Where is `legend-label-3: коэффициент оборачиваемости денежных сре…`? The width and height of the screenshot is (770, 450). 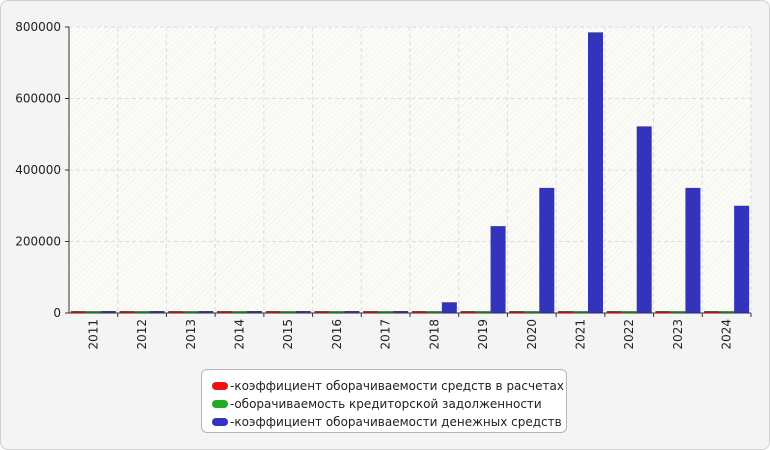
legend-label-3: коэффициент оборачиваемости денежных сре… is located at coordinates (398, 422).